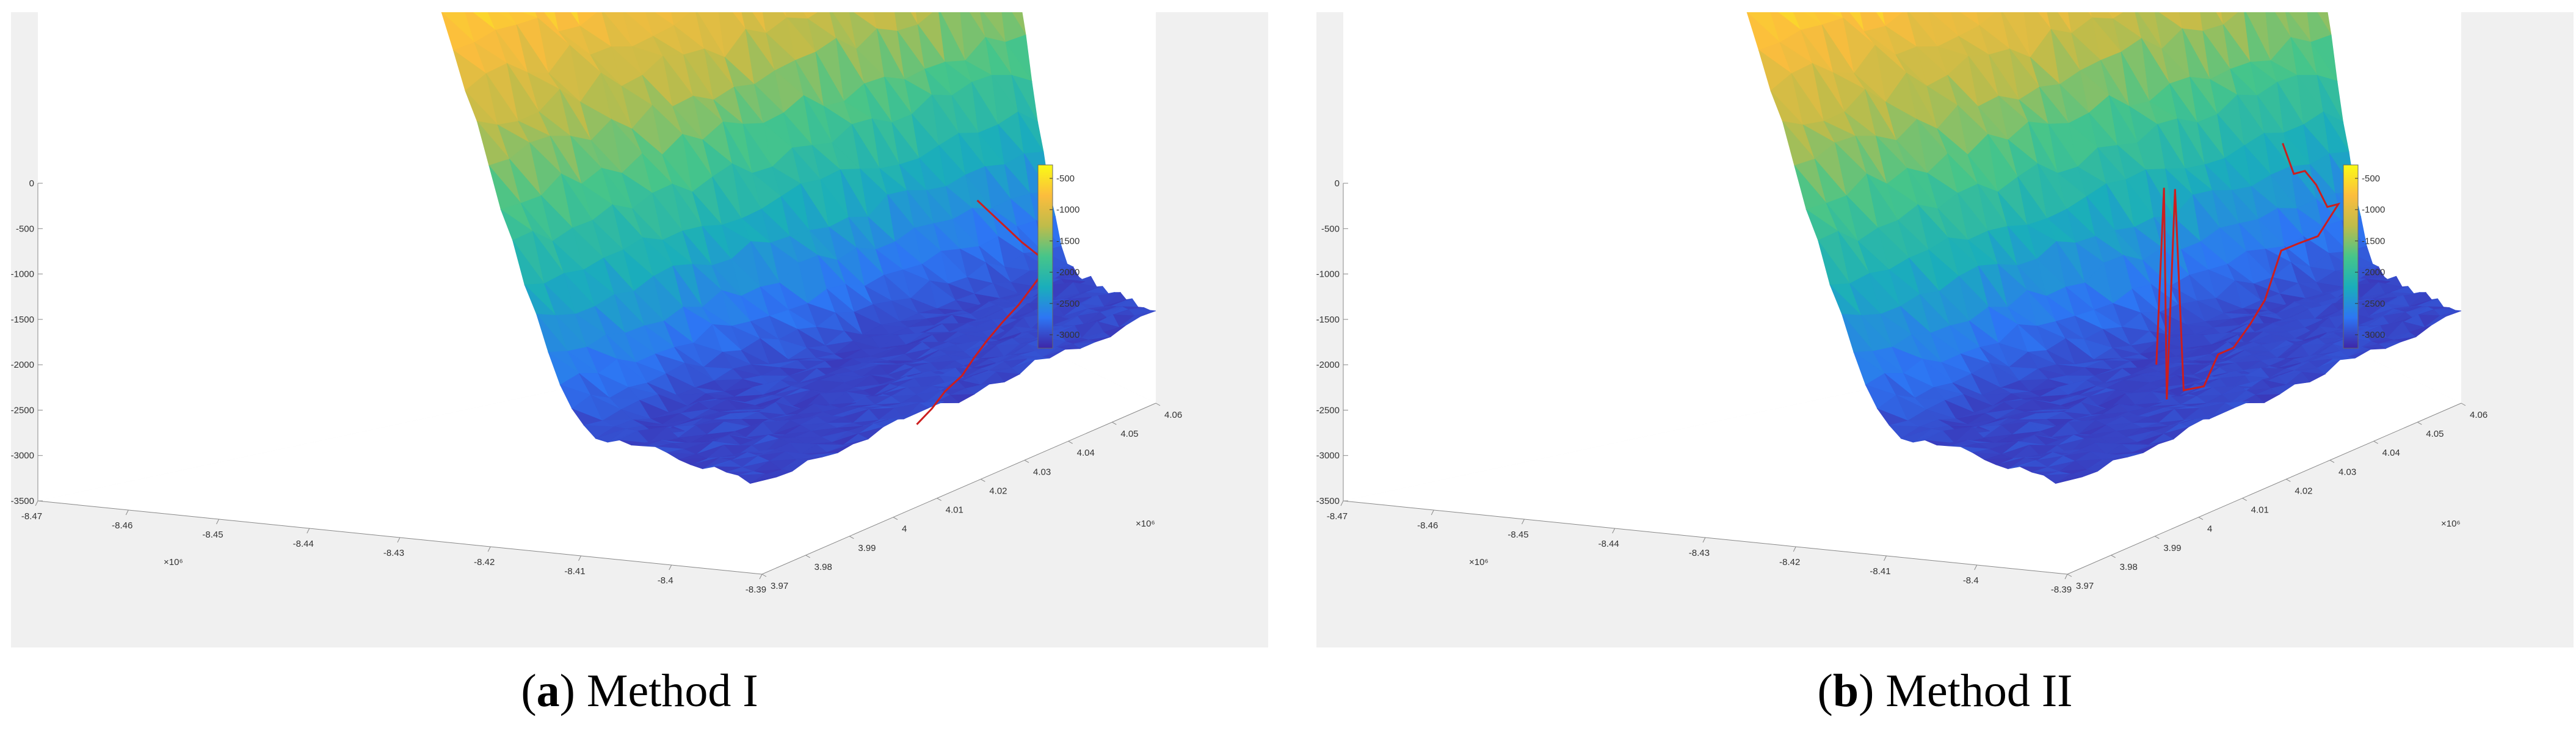 This screenshot has height=733, width=2576. I want to click on y-tick-label: 3.99, so click(2172, 548).